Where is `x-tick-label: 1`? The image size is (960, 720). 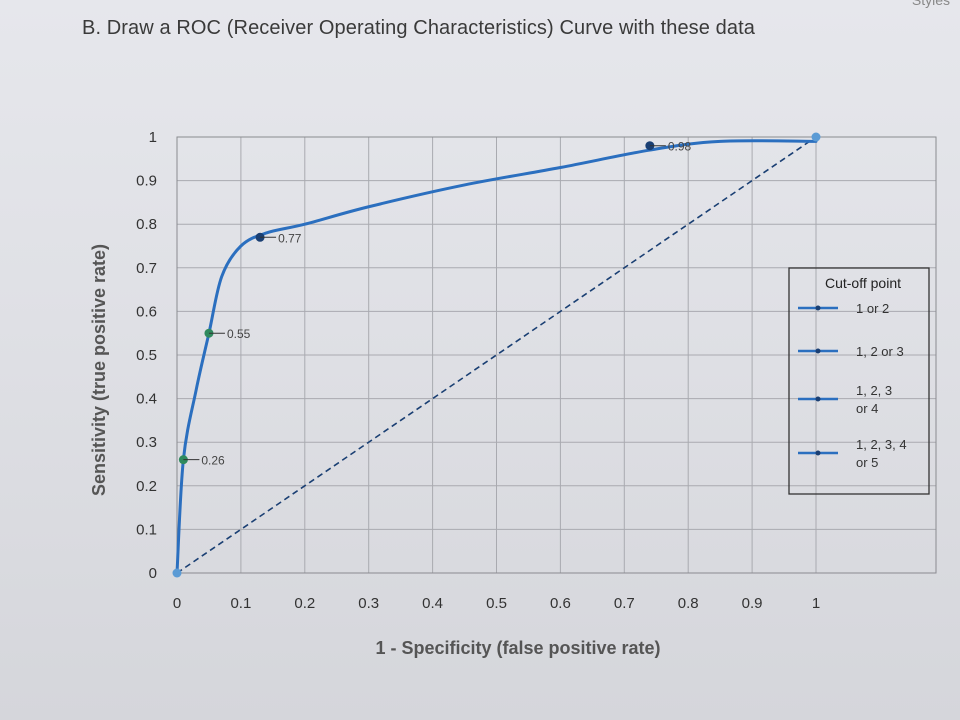
x-tick-label: 1 is located at coordinates (816, 603).